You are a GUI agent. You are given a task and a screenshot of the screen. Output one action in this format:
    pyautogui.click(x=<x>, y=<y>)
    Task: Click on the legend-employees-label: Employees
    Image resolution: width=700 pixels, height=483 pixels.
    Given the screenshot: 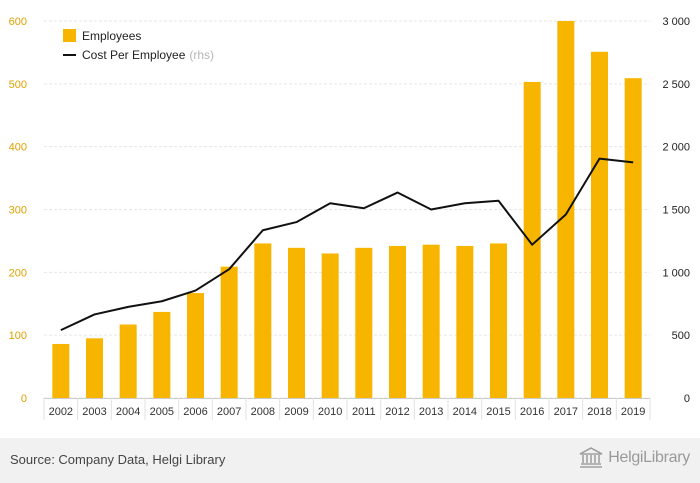 What is the action you would take?
    pyautogui.click(x=111, y=36)
    